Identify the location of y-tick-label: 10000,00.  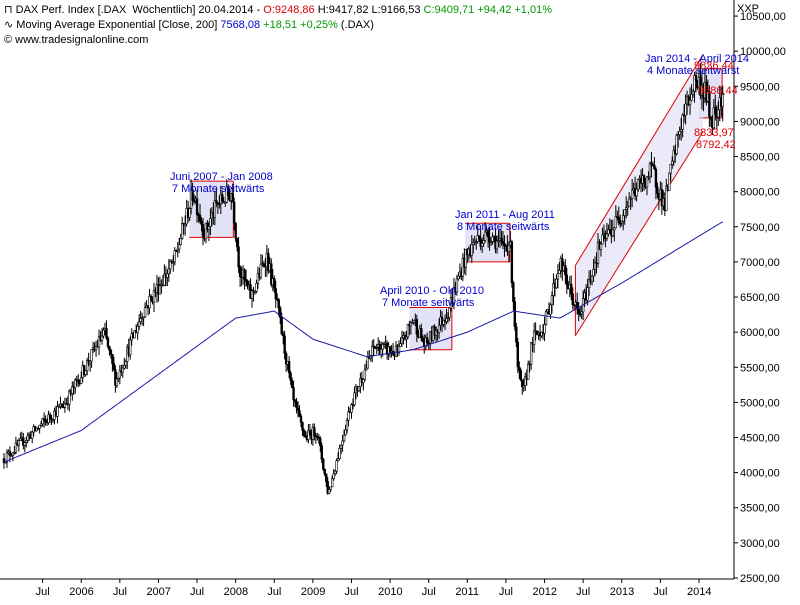
(763, 52).